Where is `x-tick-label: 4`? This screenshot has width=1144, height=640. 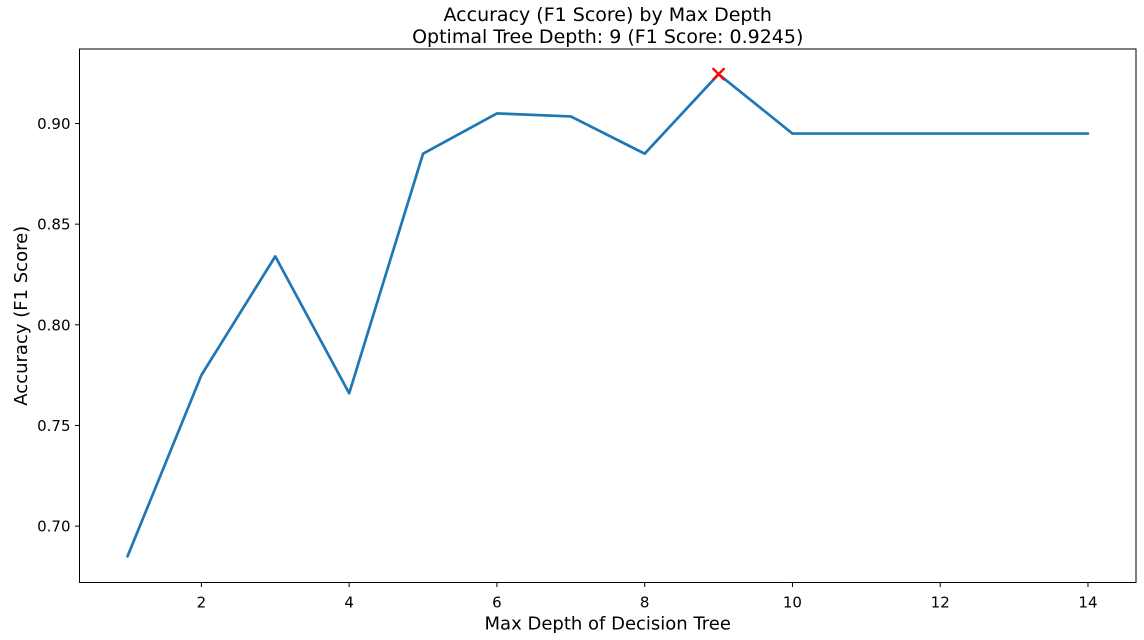
x-tick-label: 4 is located at coordinates (349, 603).